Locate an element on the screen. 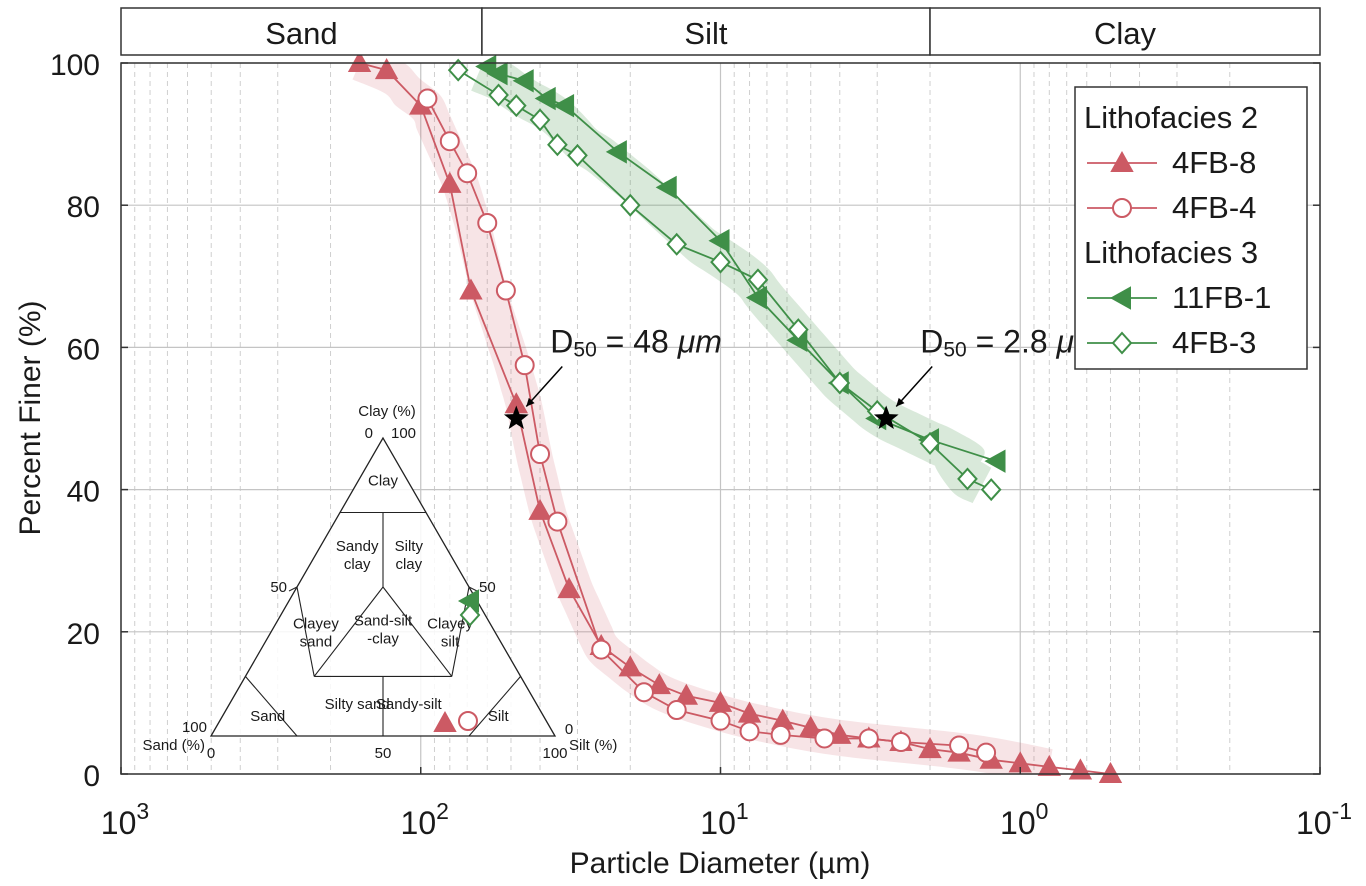 The width and height of the screenshot is (1366, 886). size-class-cell is located at coordinates (1125, 31).